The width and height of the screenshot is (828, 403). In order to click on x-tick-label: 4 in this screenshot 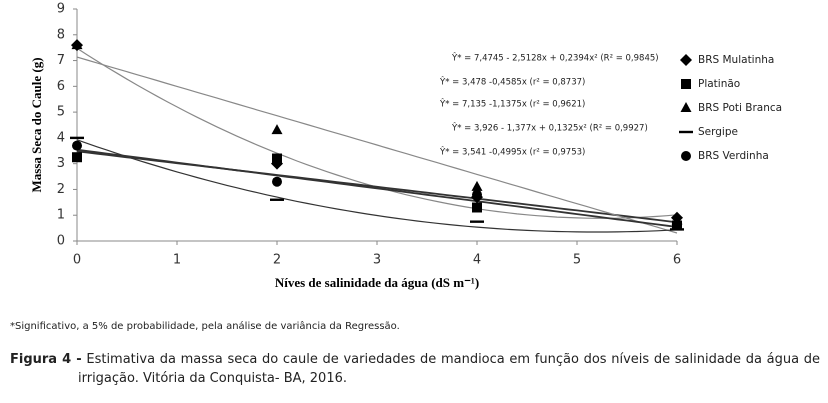, I will do `click(477, 260)`.